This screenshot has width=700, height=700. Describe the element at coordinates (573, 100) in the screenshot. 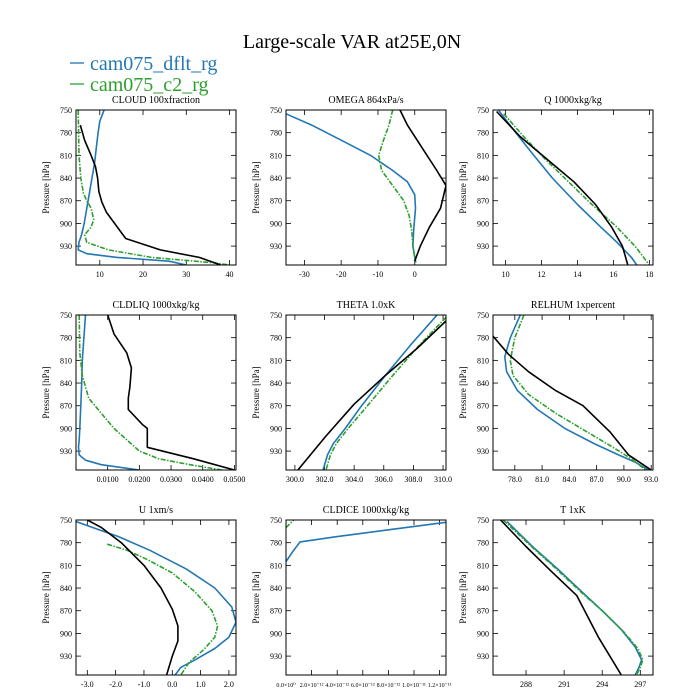

I see `panel-title: Q 1000xkg/kg` at that location.